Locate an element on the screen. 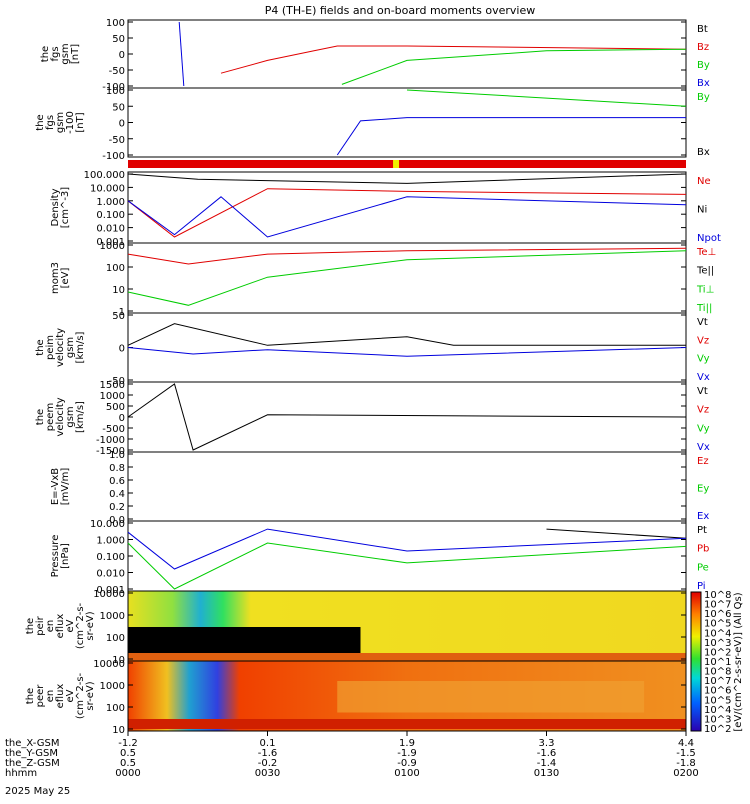  colorbar-tick-label: 10^3 is located at coordinates (717, 719).